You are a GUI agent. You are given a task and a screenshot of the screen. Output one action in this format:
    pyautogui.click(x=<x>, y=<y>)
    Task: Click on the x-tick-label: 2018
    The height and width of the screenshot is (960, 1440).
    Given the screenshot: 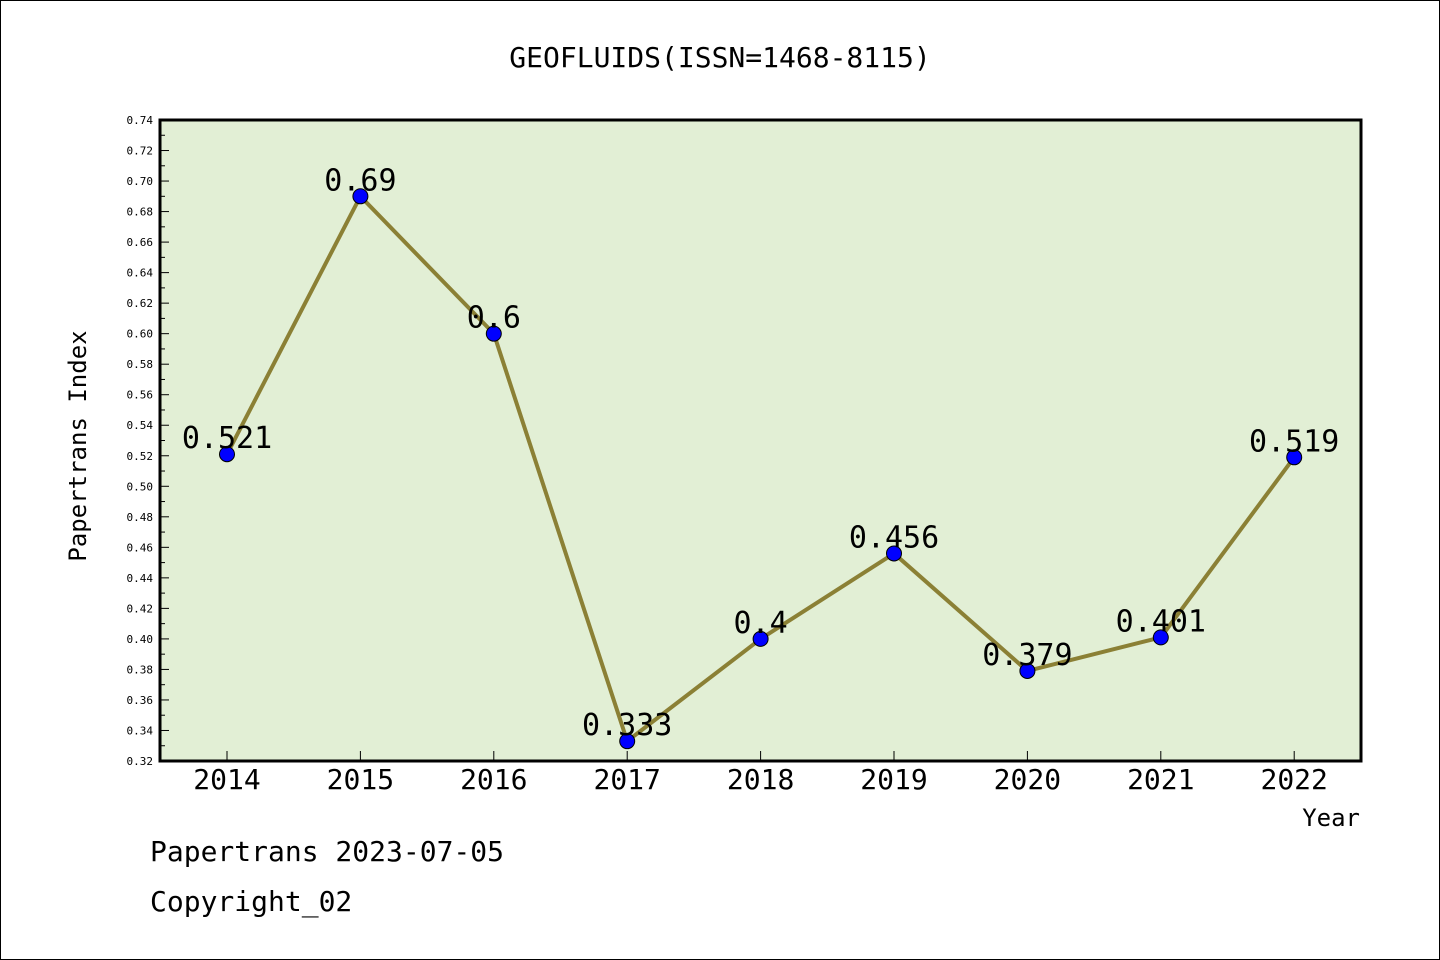 What is the action you would take?
    pyautogui.click(x=760, y=779)
    